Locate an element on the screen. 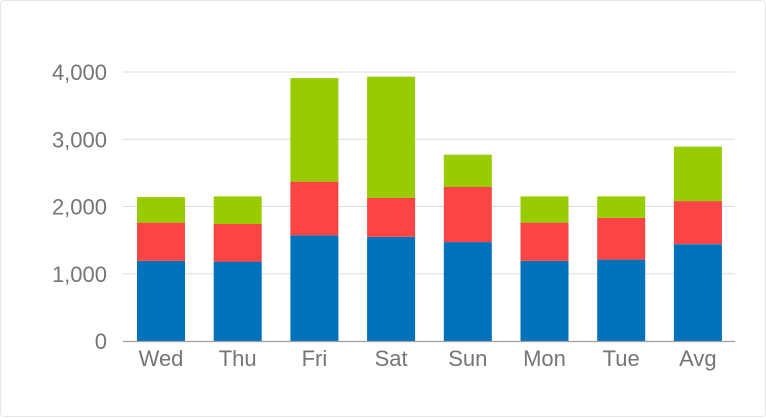 This screenshot has height=418, width=766. x-tick-label: Mon is located at coordinates (544, 358).